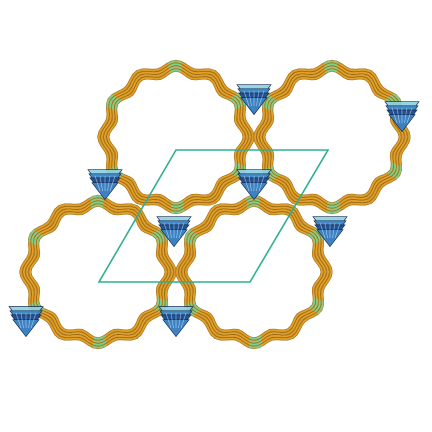  I want to click on cluster-node-n3, so click(105, 185).